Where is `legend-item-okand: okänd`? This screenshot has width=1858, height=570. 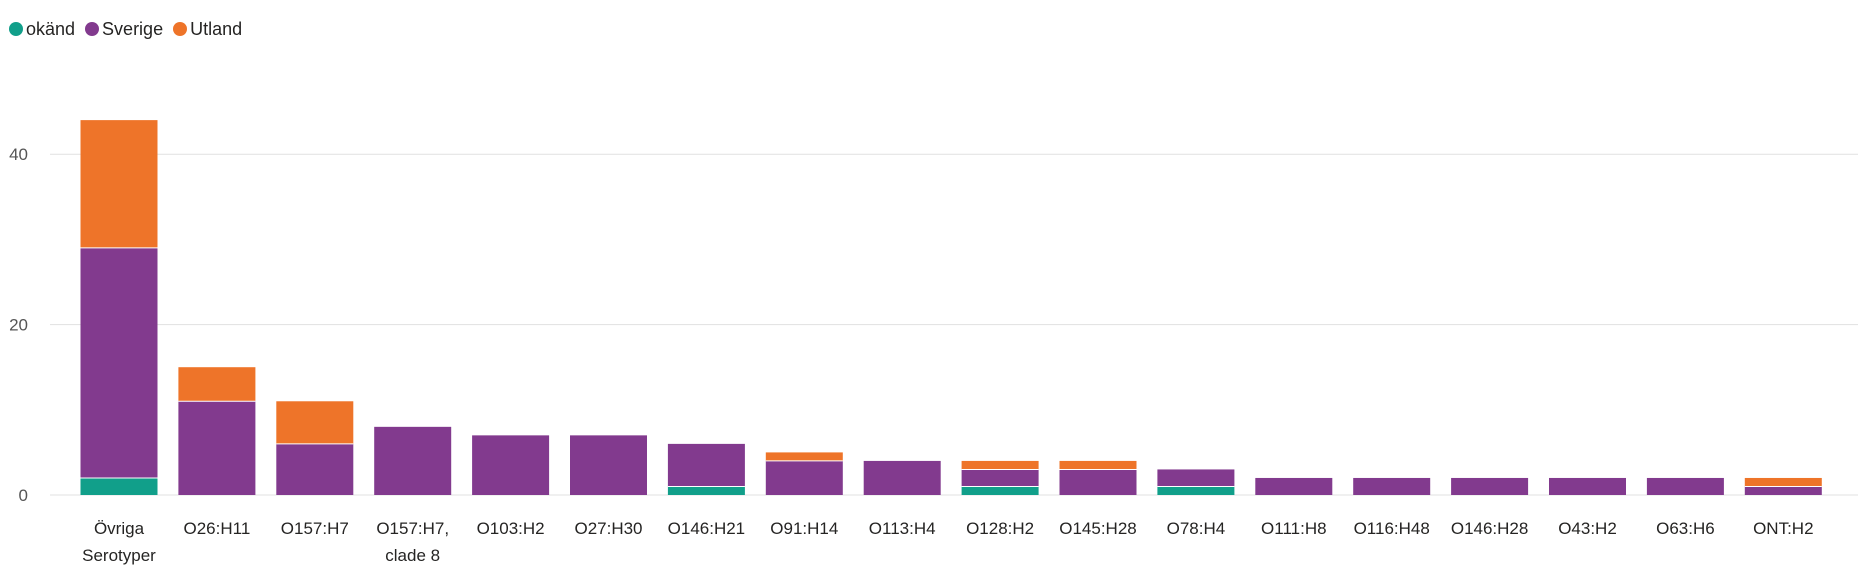
legend-item-okand: okänd is located at coordinates (42, 29).